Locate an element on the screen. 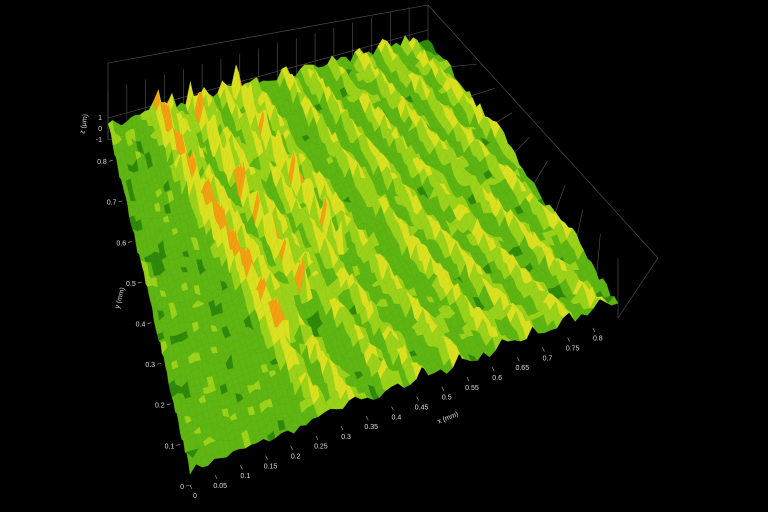  x-tick-label: 0 is located at coordinates (195, 496).